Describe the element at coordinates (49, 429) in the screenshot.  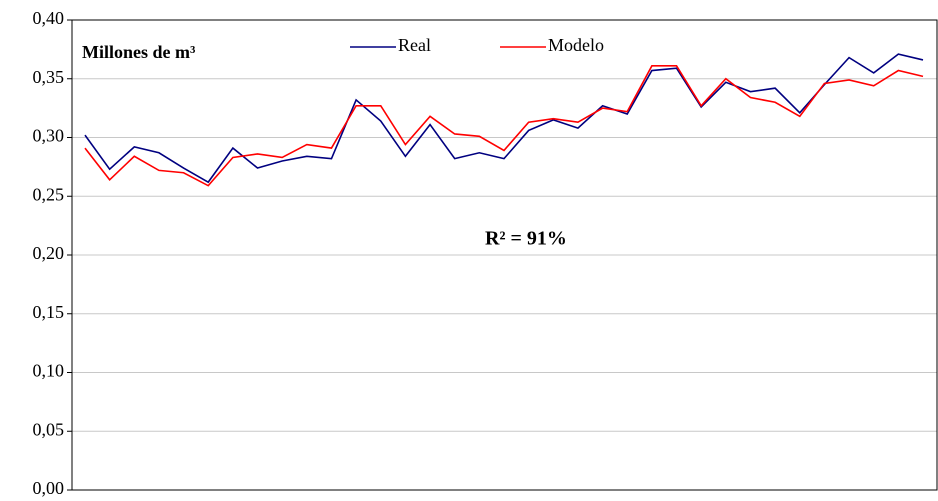
I see `y-tick-label: 0,05` at that location.